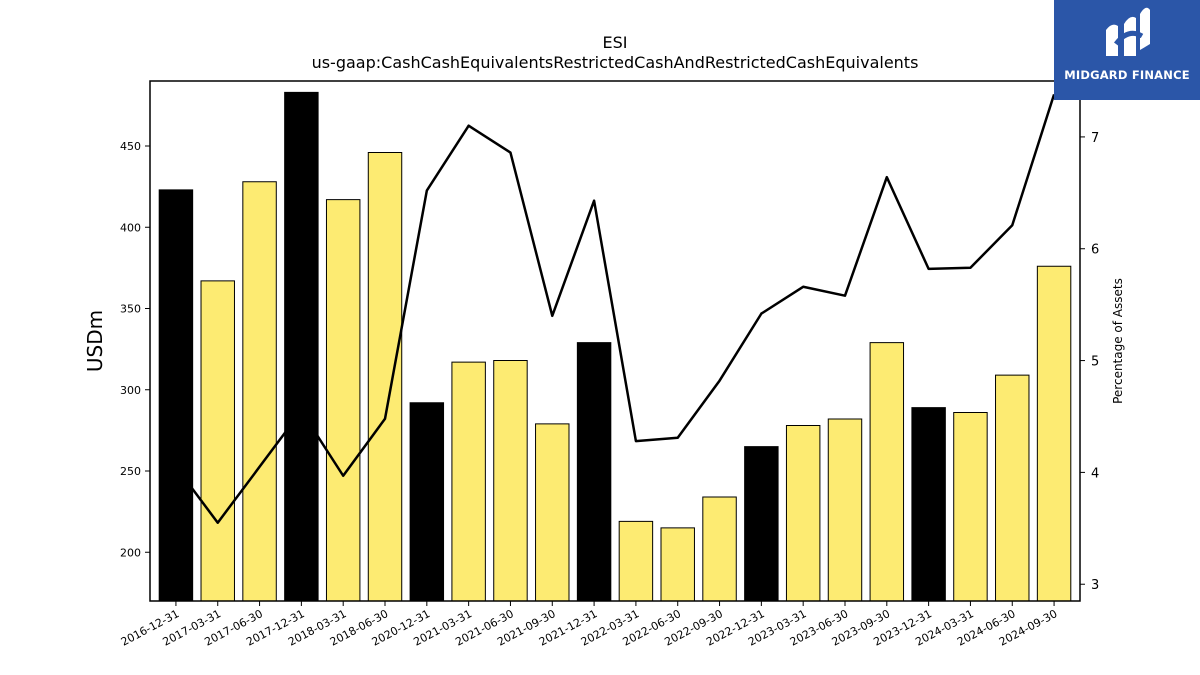 The width and height of the screenshot is (1200, 675). Describe the element at coordinates (615, 42) in the screenshot. I see `chart-title: ESI` at that location.